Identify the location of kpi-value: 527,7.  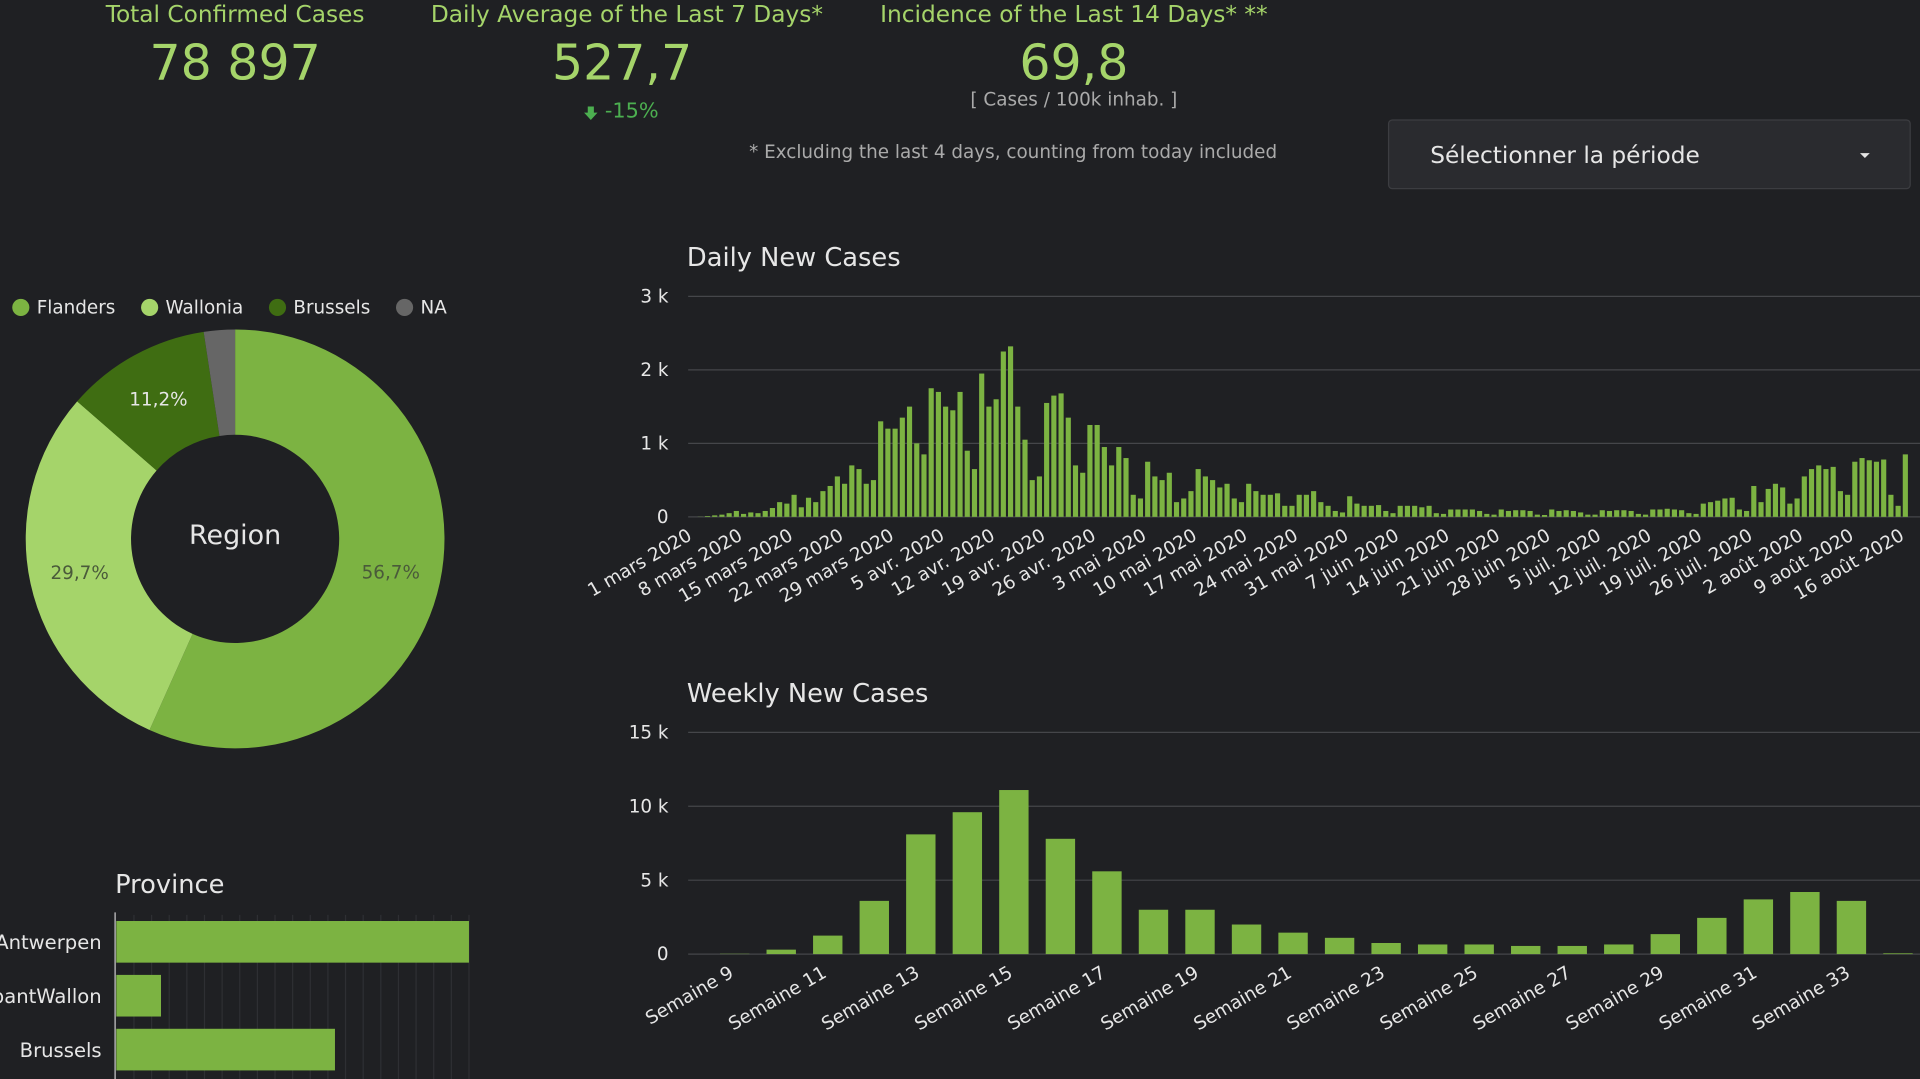
(622, 63).